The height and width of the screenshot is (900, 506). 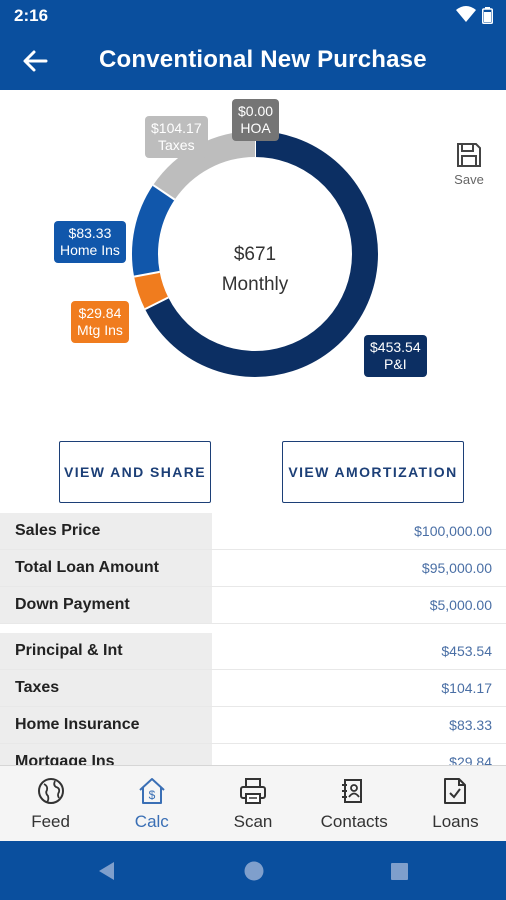 What do you see at coordinates (100, 322) in the screenshot?
I see `slice-label-mtg-ins: $29.84 Mtg Ins` at bounding box center [100, 322].